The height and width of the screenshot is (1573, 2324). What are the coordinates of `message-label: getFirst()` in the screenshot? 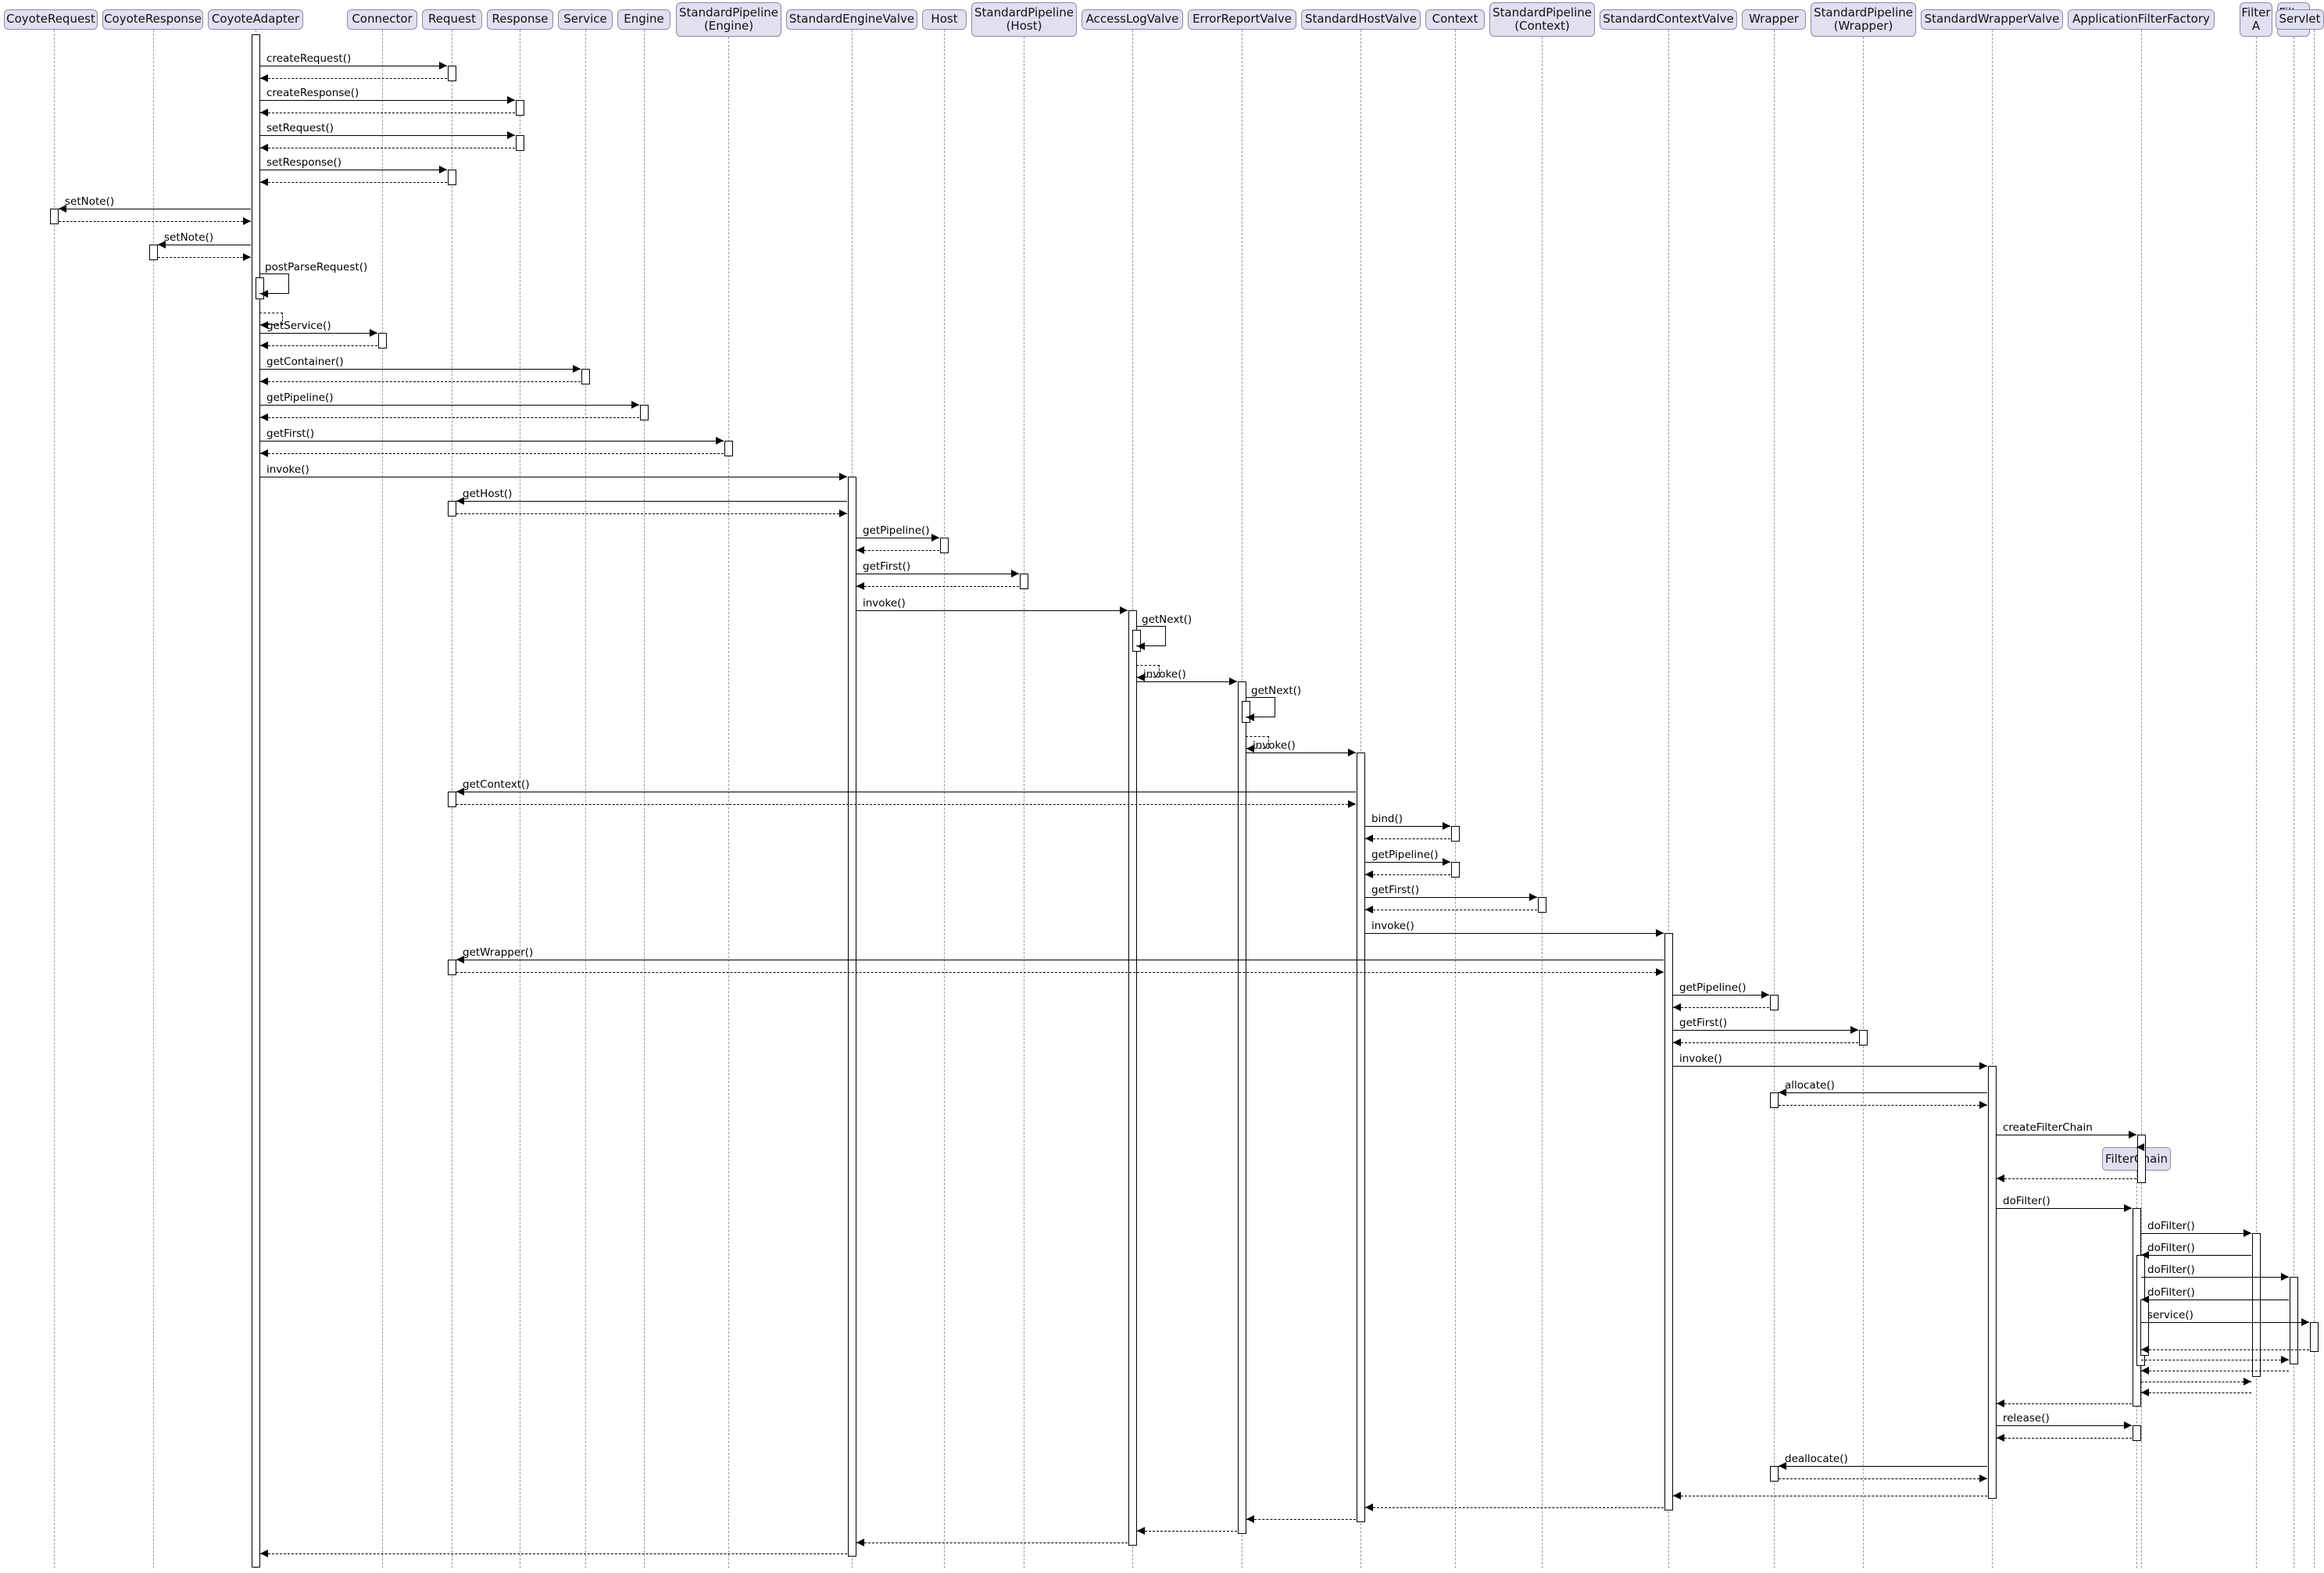 It's located at (887, 566).